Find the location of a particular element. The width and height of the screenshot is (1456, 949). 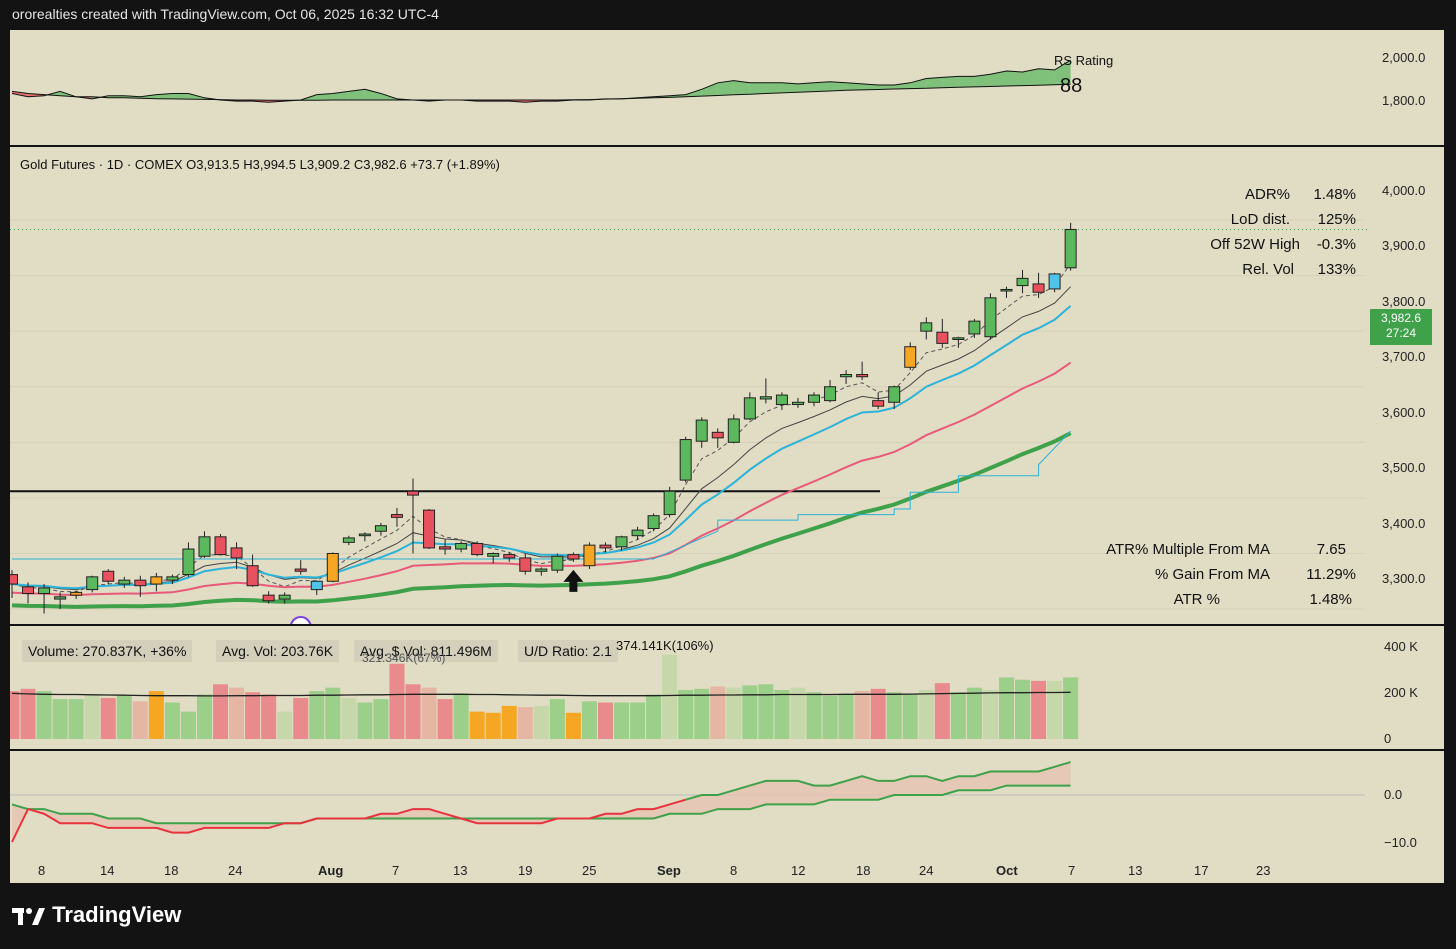

volume-peak-label: 374.141K(106%) is located at coordinates (665, 645).